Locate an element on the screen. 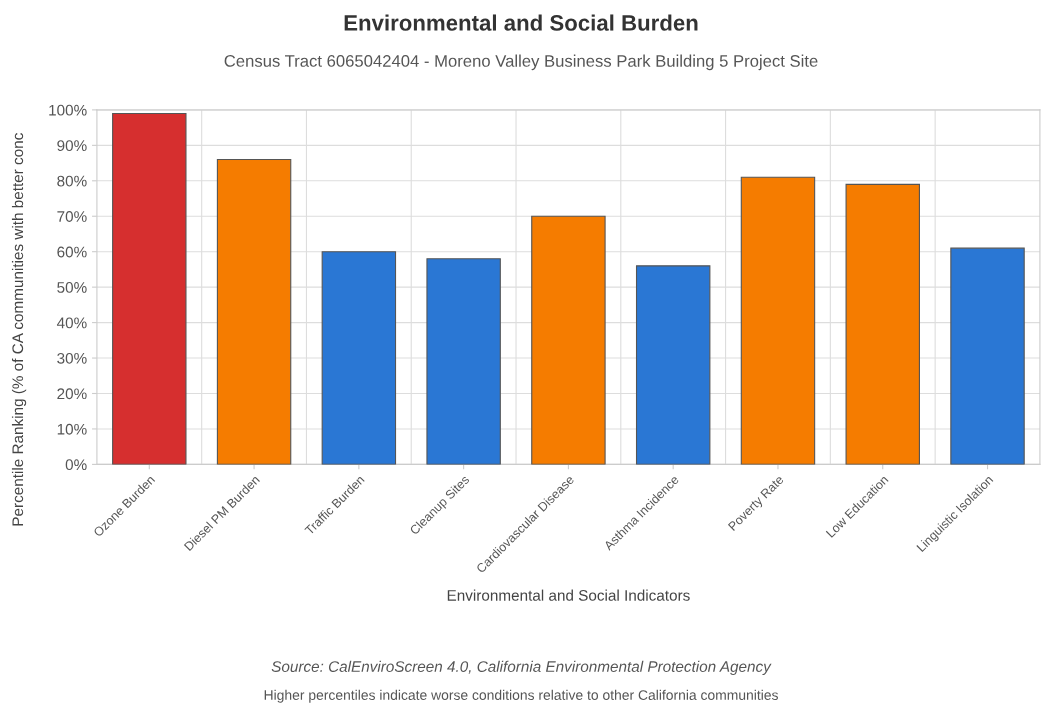  y-tick-label: 70% is located at coordinates (72, 216).